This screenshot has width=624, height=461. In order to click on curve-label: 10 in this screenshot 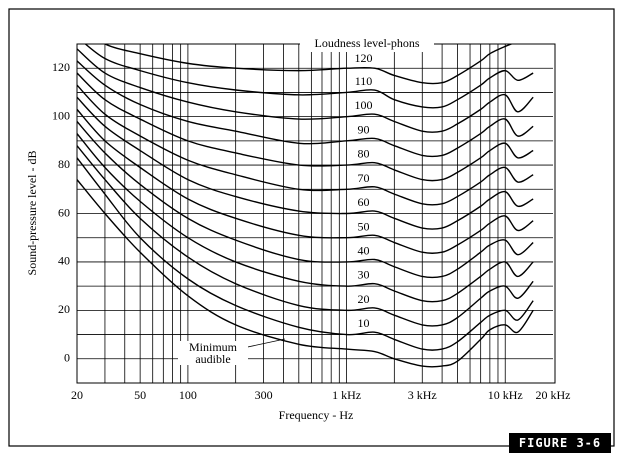, I will do `click(364, 323)`.